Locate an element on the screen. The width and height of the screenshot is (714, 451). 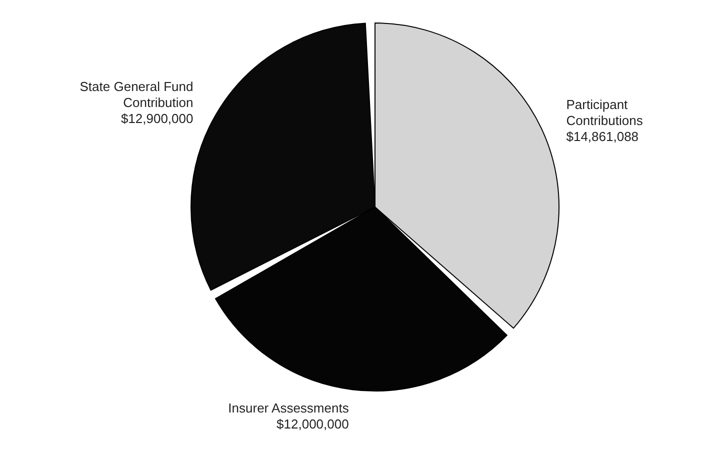
slice-label: Insurer Assessments is located at coordinates (289, 408).